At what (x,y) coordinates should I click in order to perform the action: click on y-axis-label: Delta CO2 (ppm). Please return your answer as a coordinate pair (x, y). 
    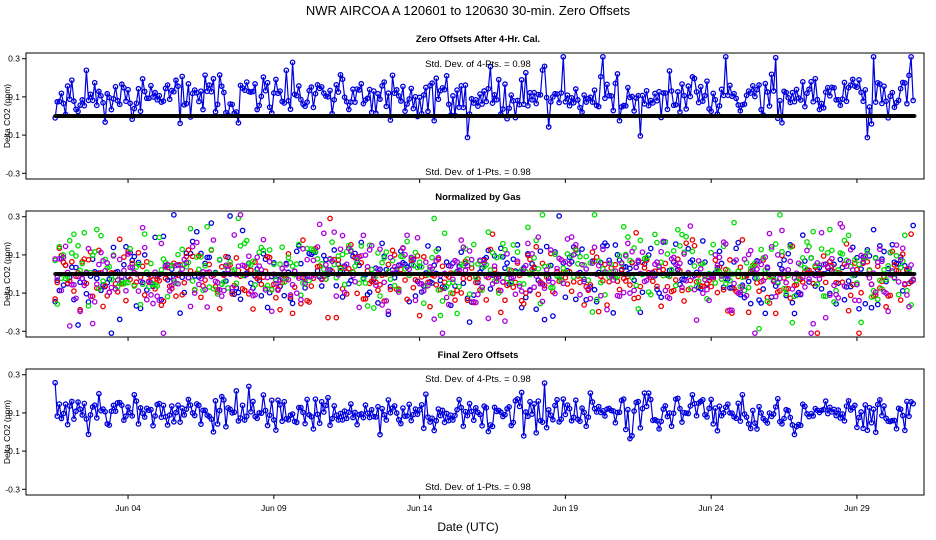
    Looking at the image, I should click on (7, 274).